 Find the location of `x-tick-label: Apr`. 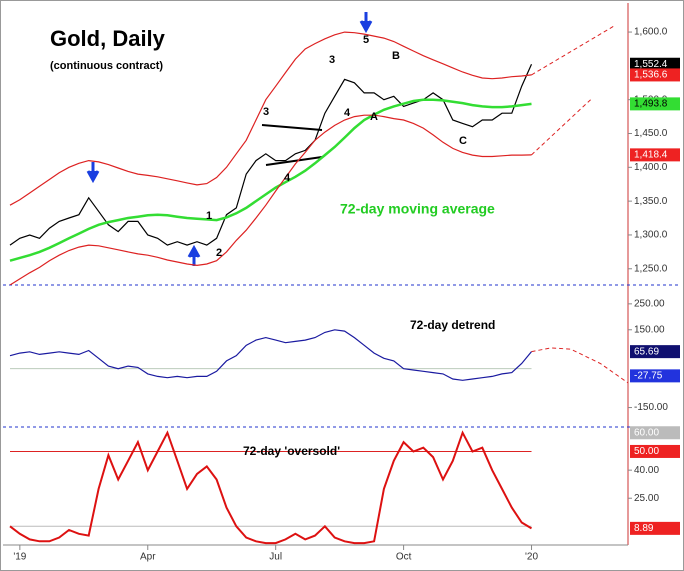

x-tick-label: Apr is located at coordinates (148, 557).